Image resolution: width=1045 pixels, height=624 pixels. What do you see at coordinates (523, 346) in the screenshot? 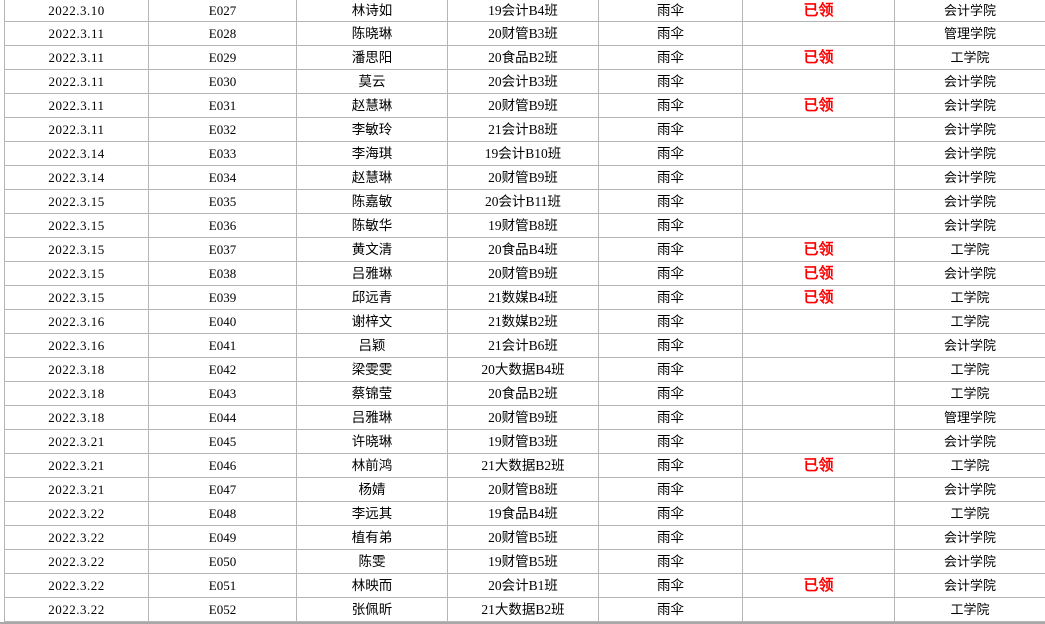
I see `cell-class: 21会计B6班` at bounding box center [523, 346].